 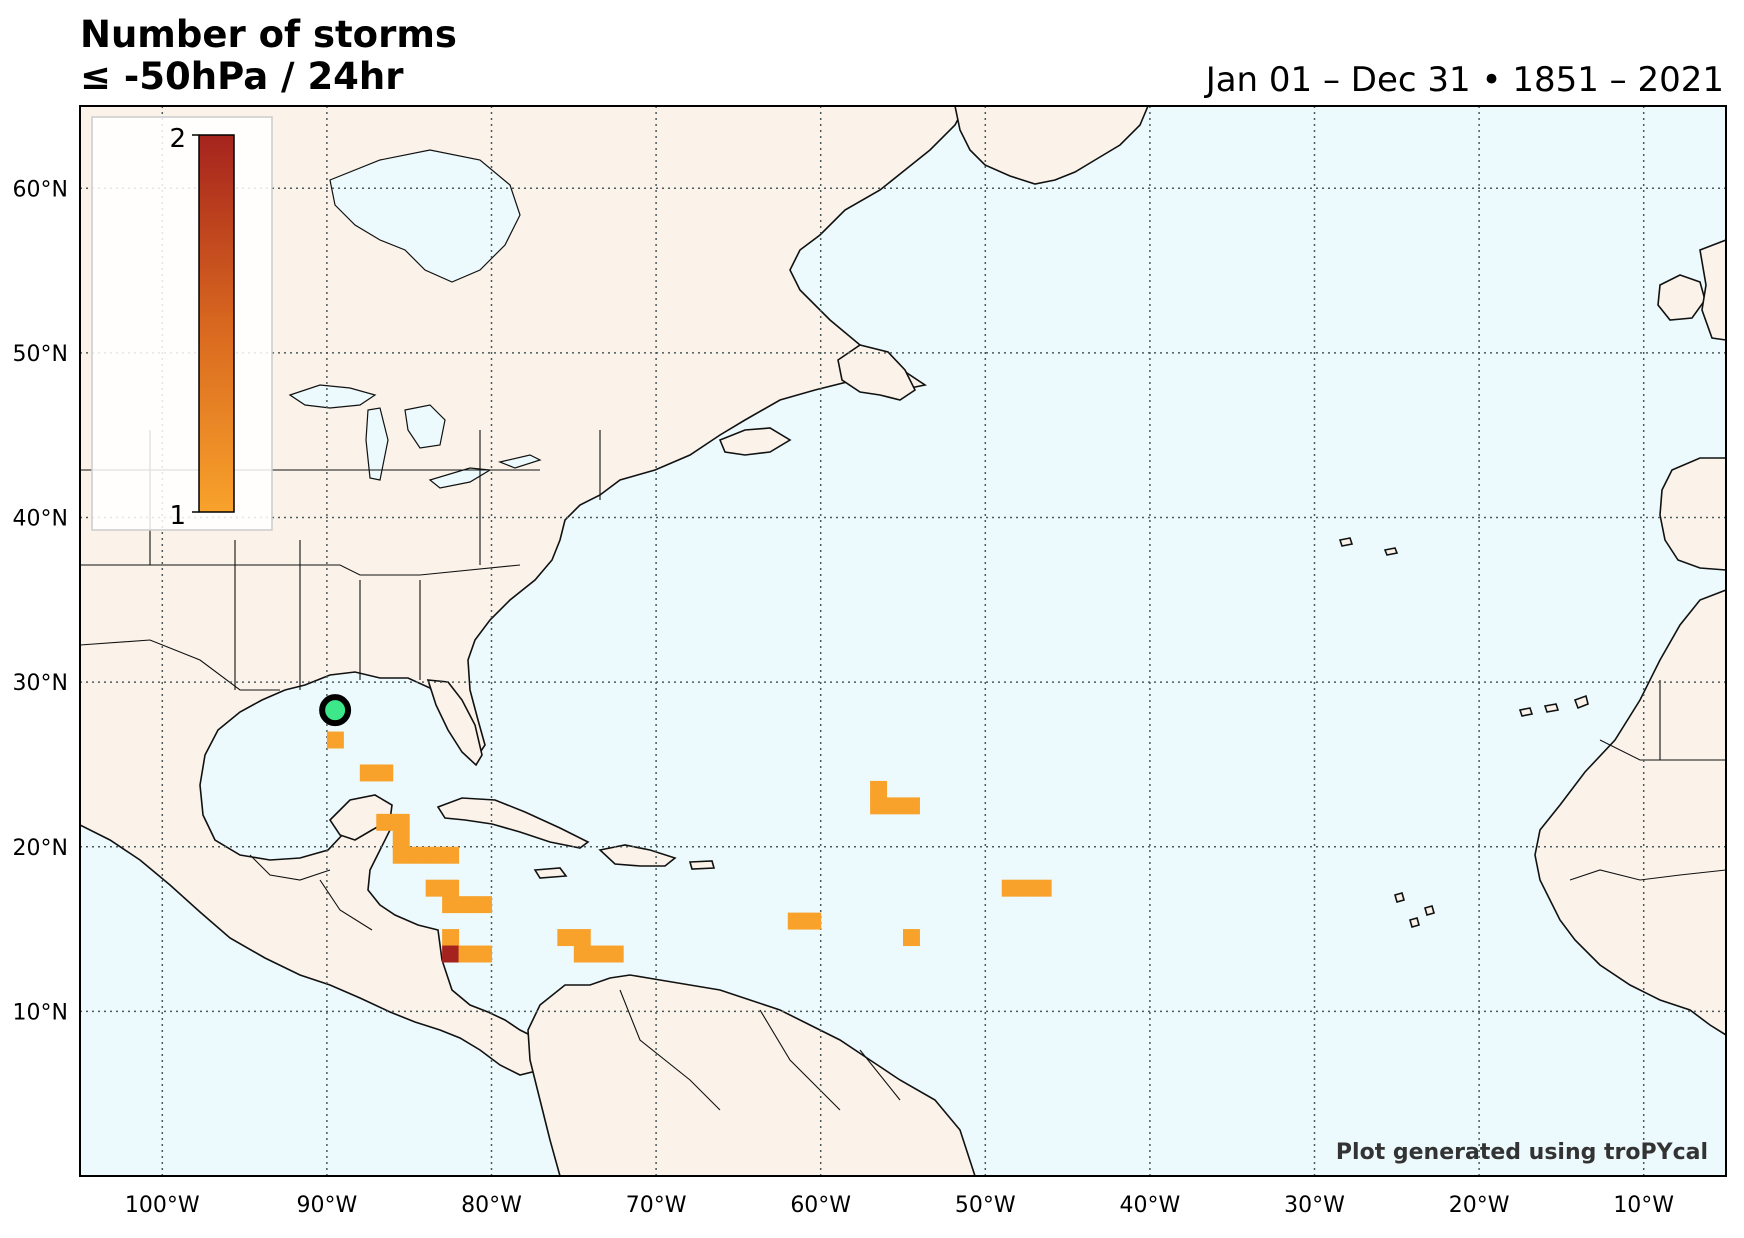 I want to click on newfoundland, so click(x=877, y=372).